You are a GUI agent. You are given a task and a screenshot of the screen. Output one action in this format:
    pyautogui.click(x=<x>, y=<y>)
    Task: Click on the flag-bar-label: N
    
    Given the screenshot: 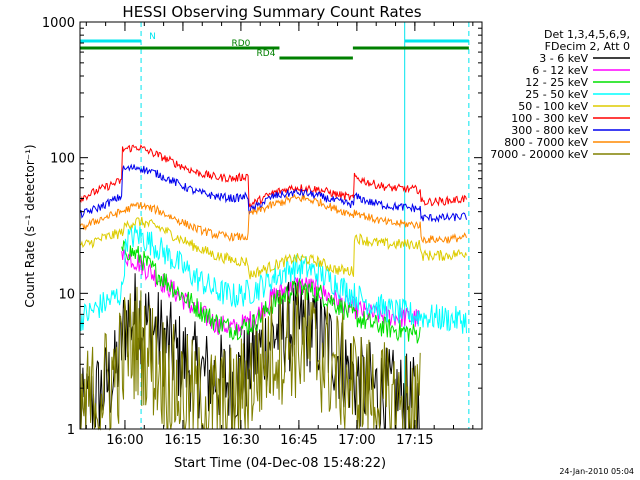 What is the action you would take?
    pyautogui.click(x=152, y=37)
    